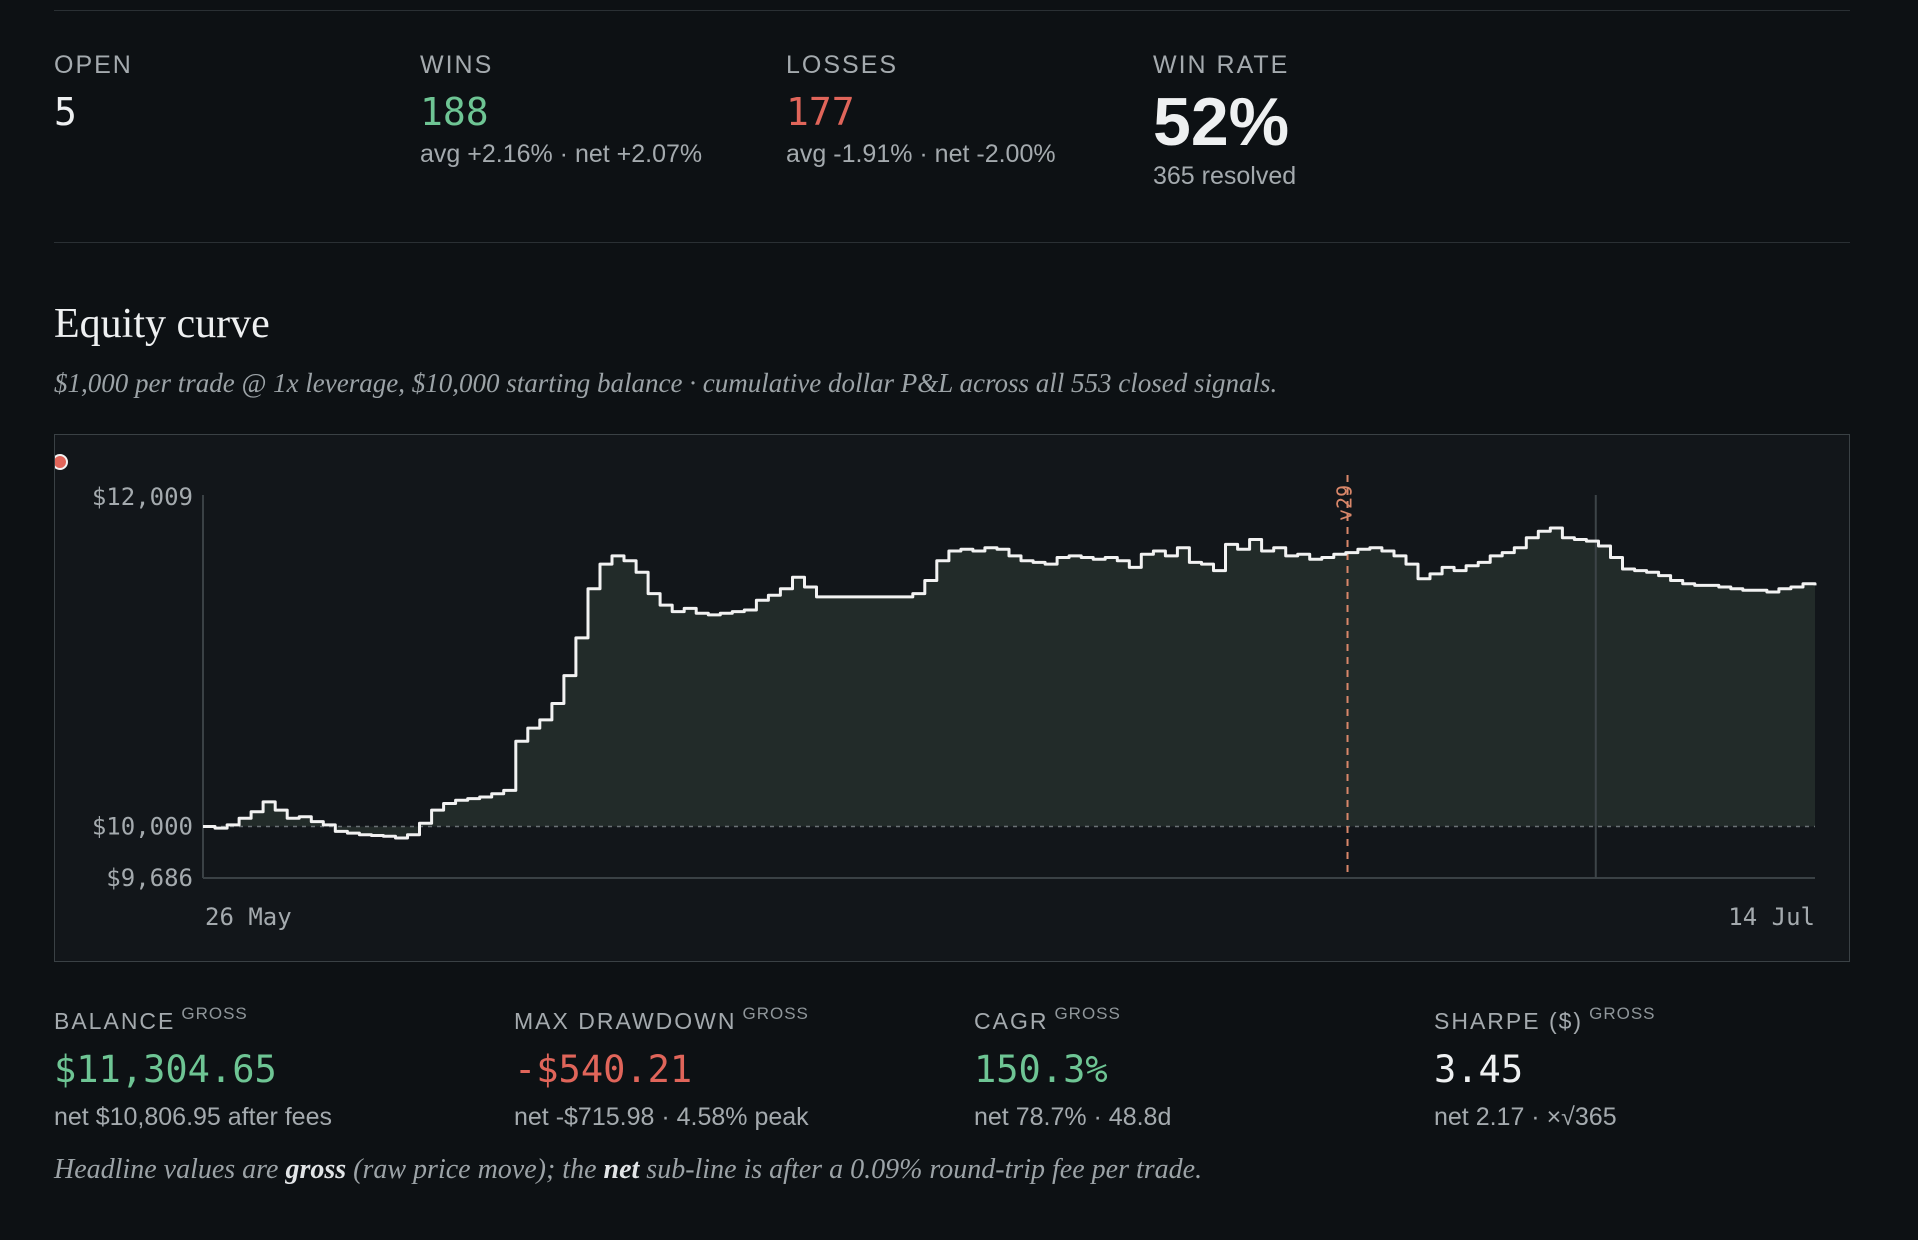  Describe the element at coordinates (1479, 1069) in the screenshot. I see `metric-sharpe-value: 3.45` at that location.